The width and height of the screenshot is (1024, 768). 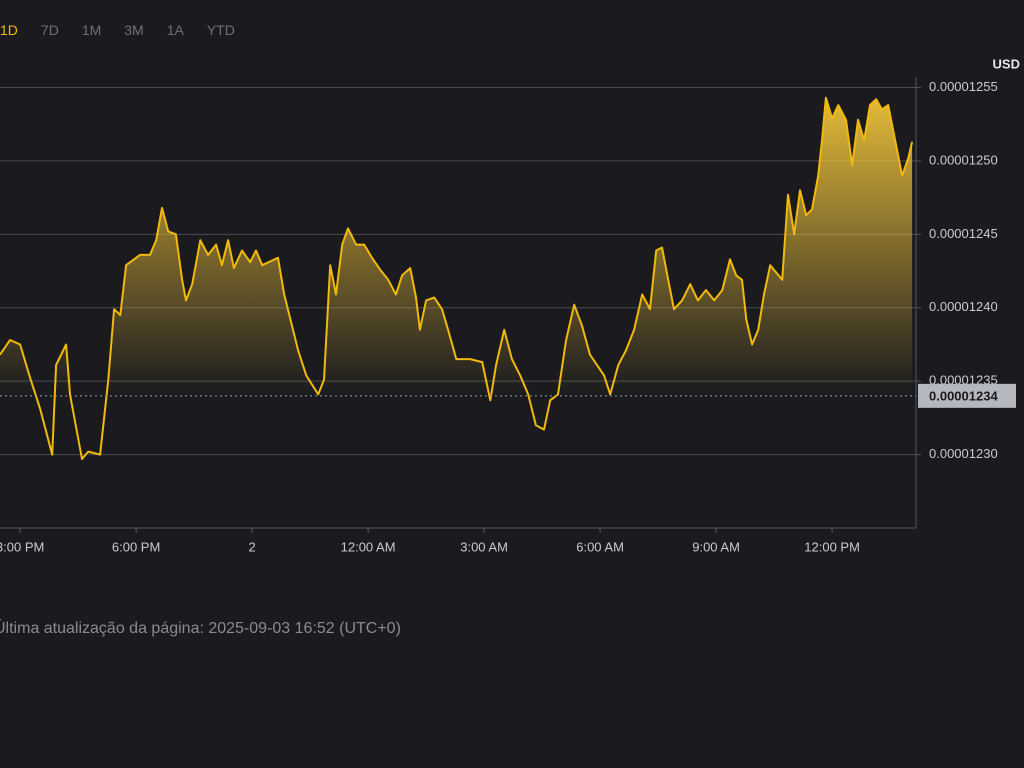 What do you see at coordinates (251, 546) in the screenshot?
I see `x-tick-label: 2` at bounding box center [251, 546].